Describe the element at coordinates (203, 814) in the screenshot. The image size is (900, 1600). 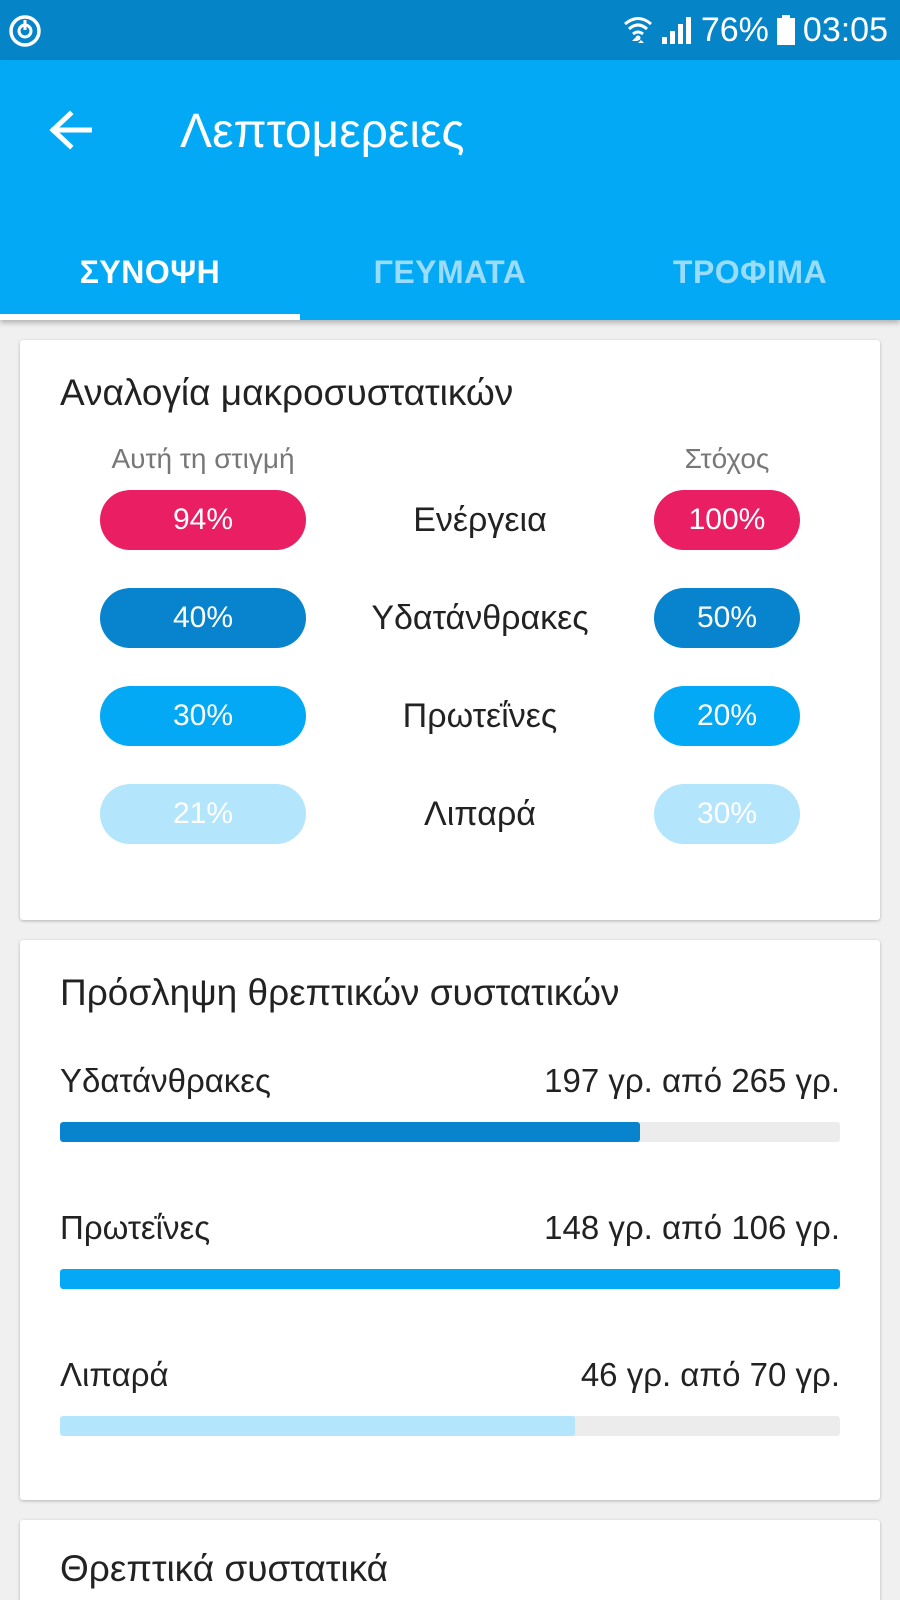
I see `current-percent-pill: 21%` at that location.